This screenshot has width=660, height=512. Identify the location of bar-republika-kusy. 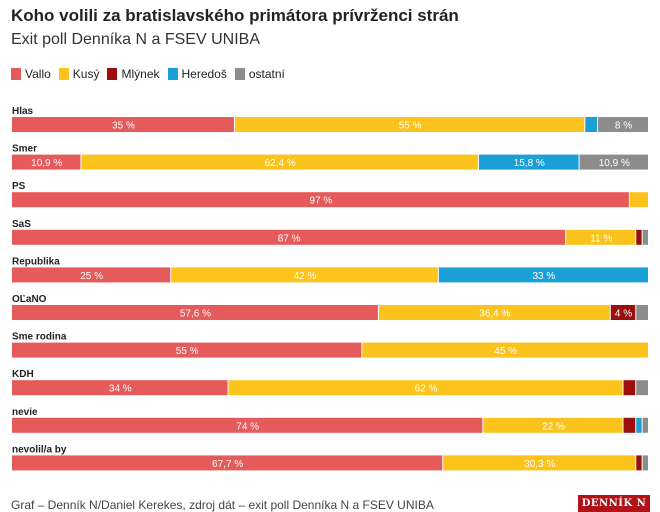
(304, 275).